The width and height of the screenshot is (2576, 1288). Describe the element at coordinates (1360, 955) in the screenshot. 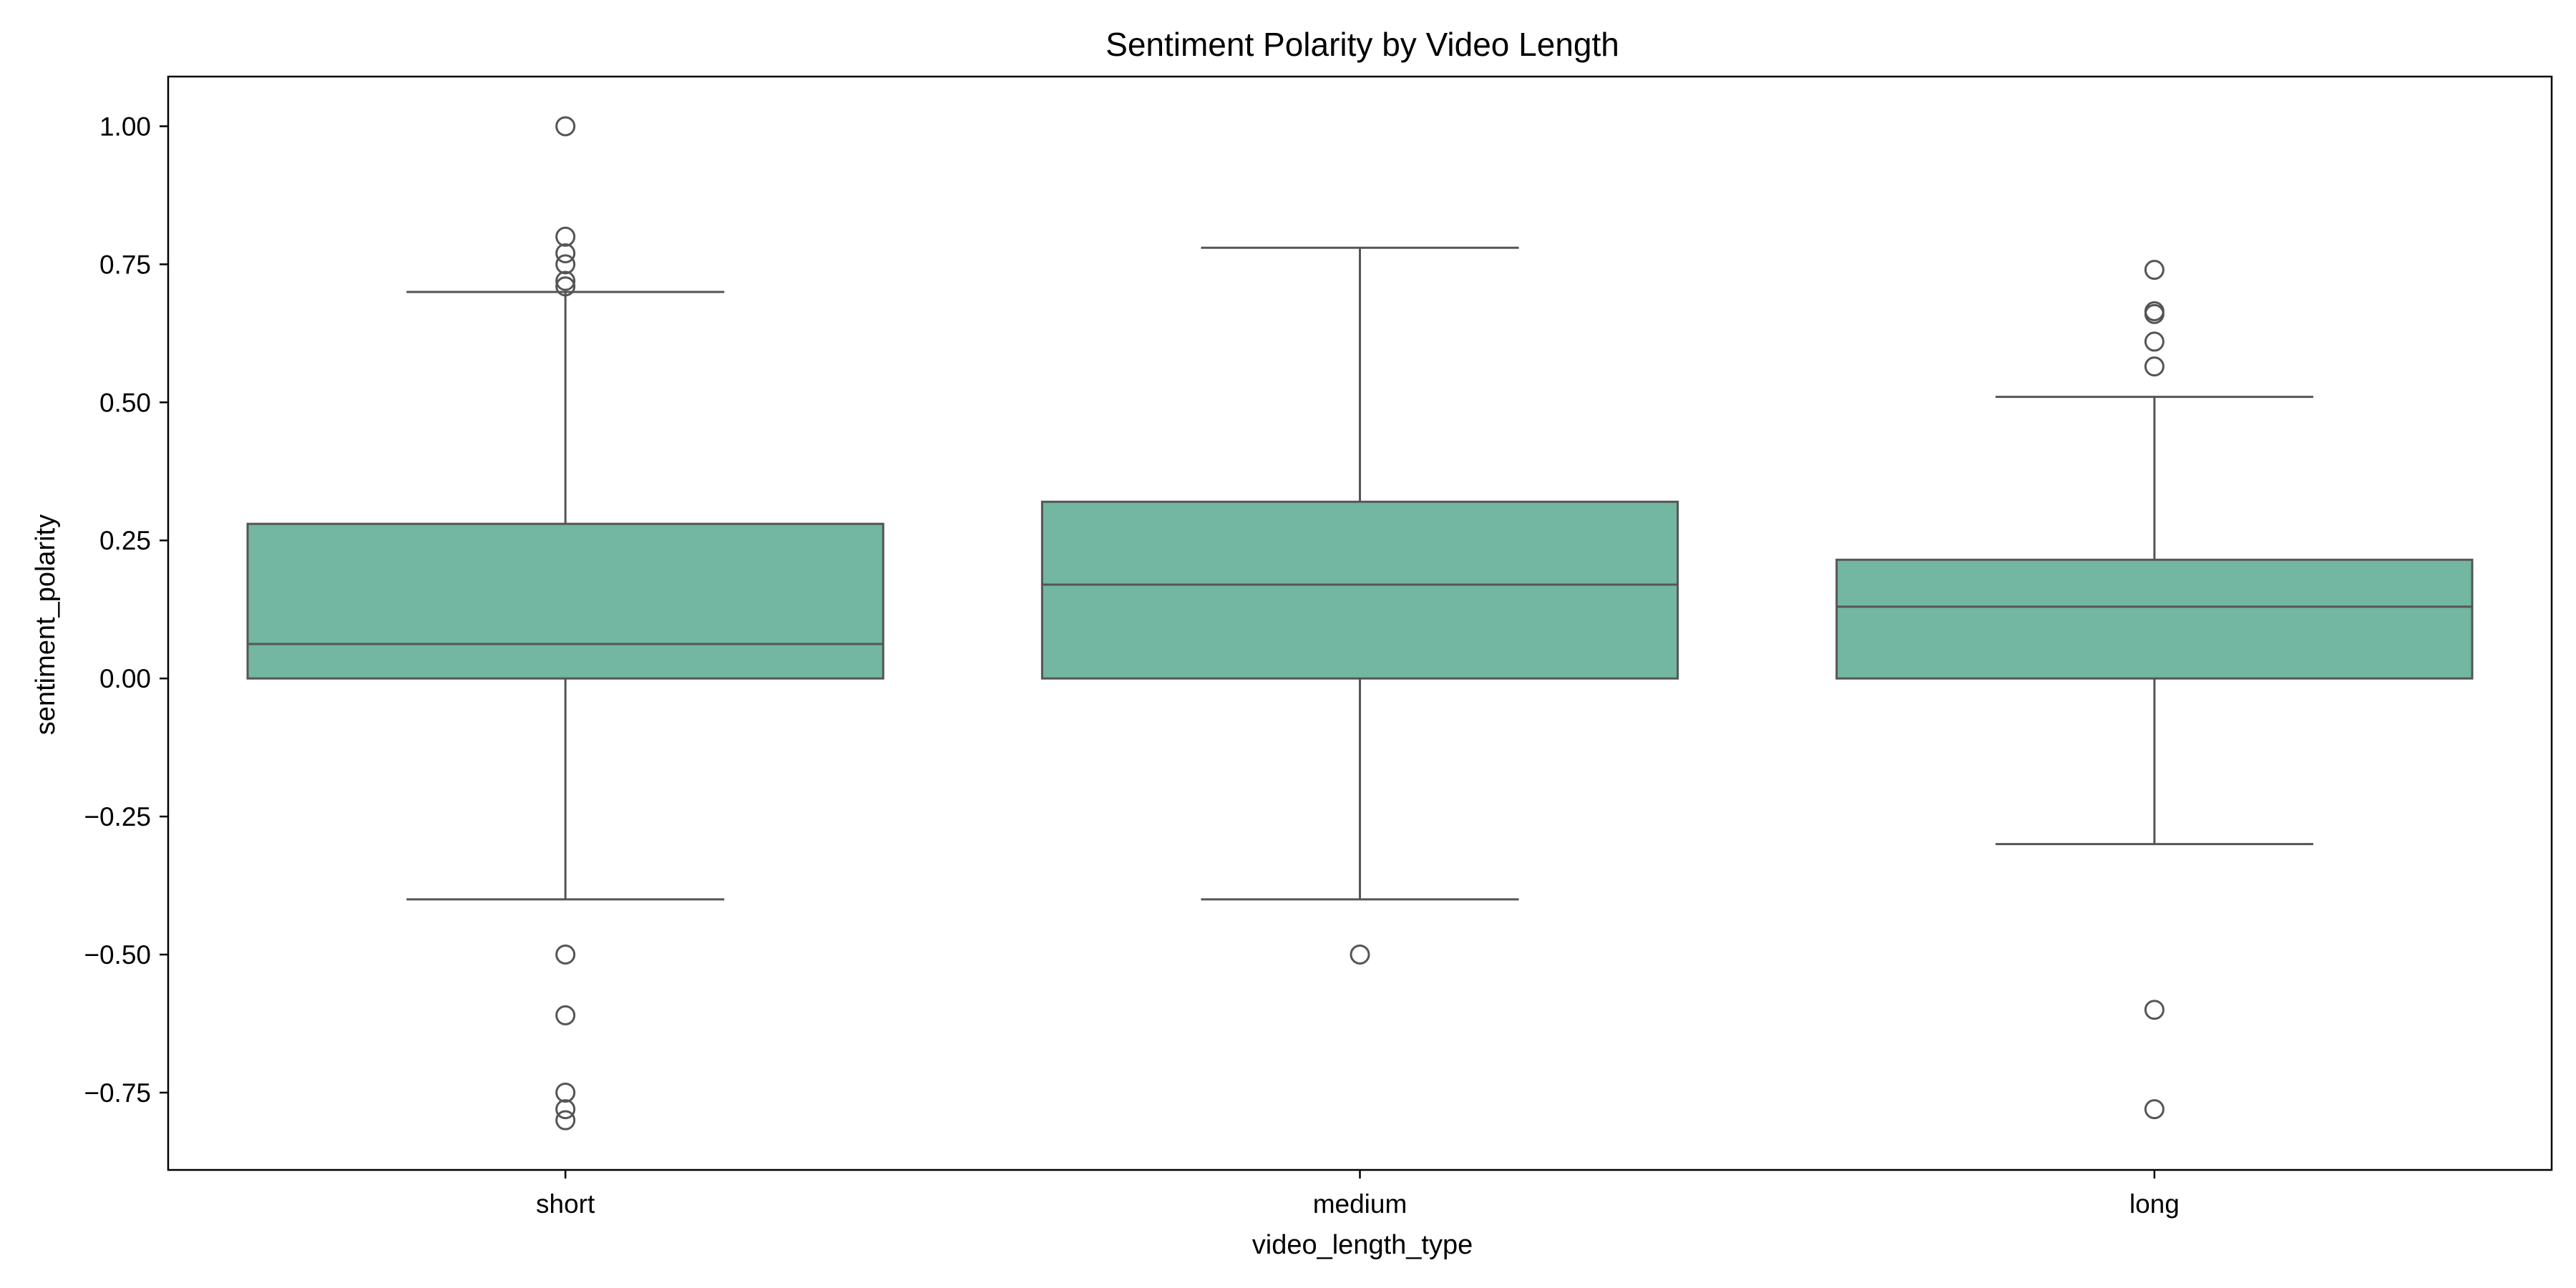

I see `outlier-point-medium` at that location.